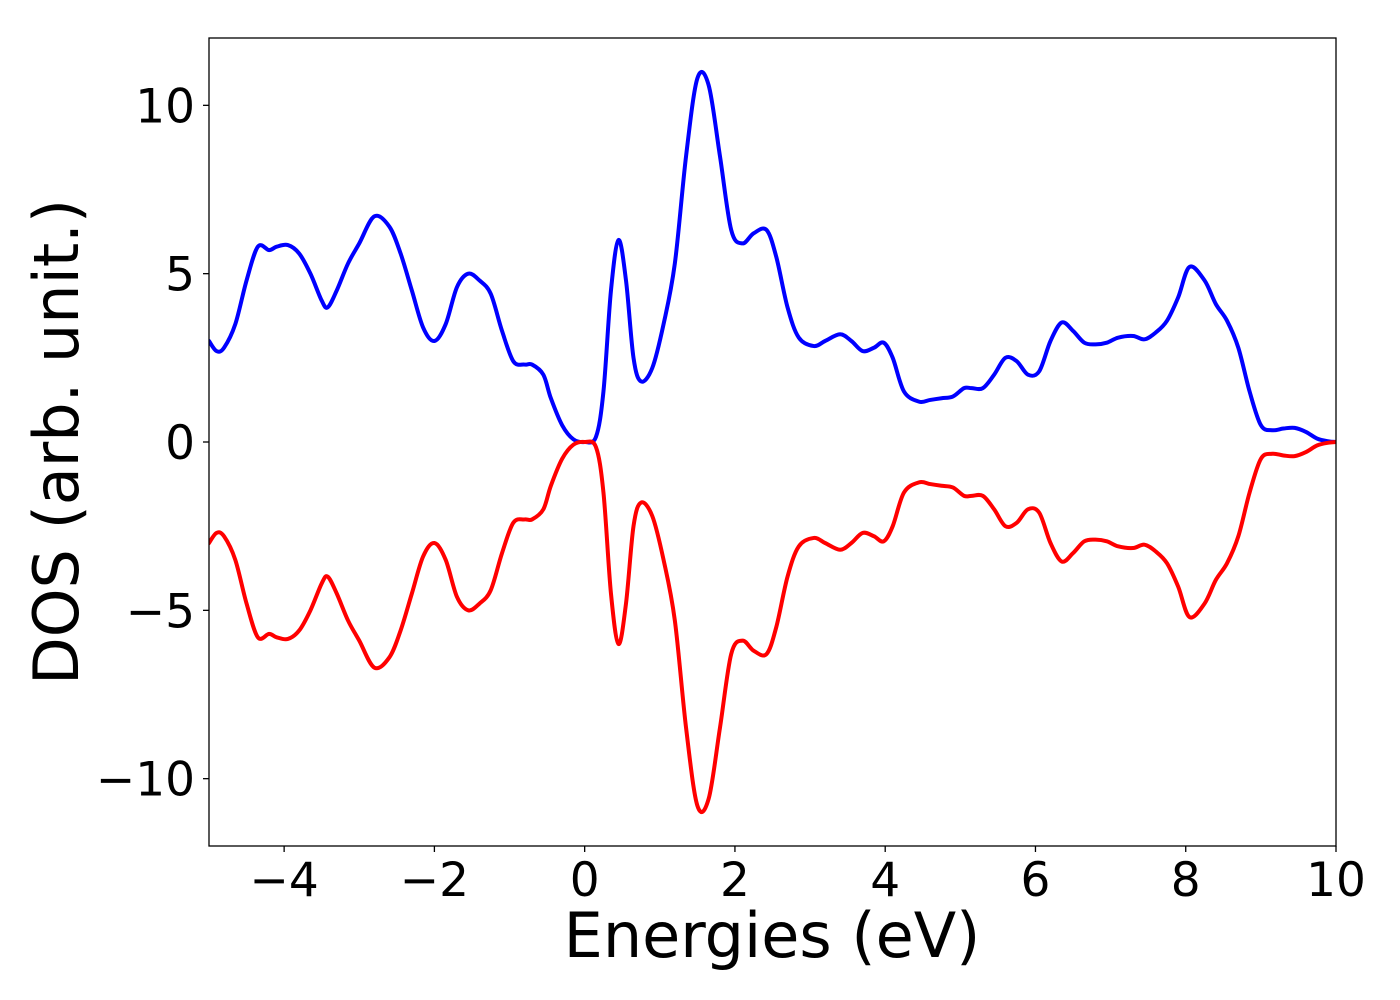 The image size is (1400, 1000). Describe the element at coordinates (807, 877) in the screenshot. I see `x-axis-ticks: −4 −2 0 2 4 6 8 10` at that location.